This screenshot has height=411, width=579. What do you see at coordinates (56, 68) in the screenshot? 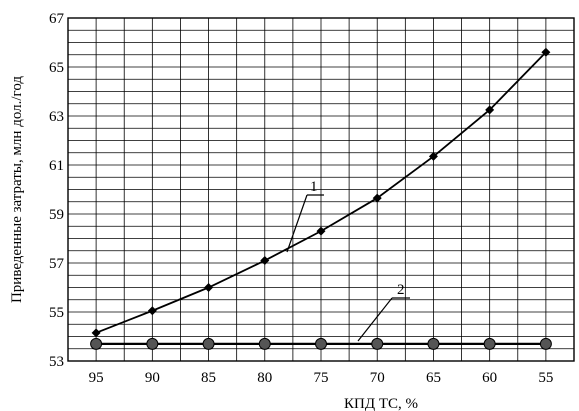
I see `y-tick-label: 65` at bounding box center [56, 68].